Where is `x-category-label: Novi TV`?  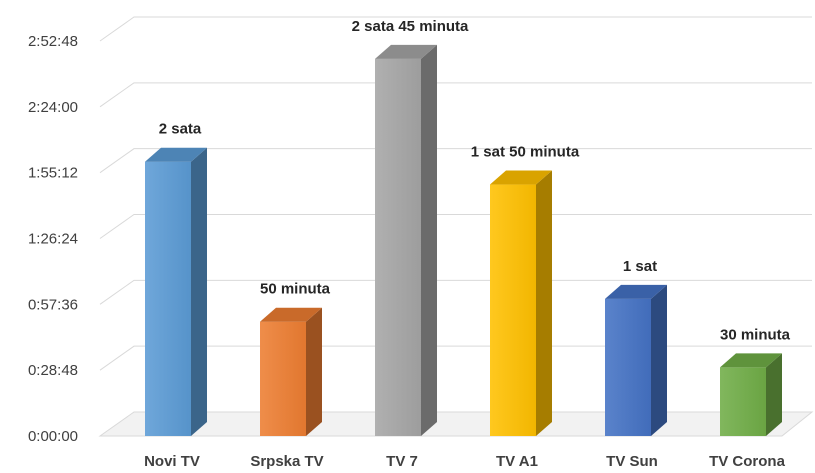 x-category-label: Novi TV is located at coordinates (172, 461).